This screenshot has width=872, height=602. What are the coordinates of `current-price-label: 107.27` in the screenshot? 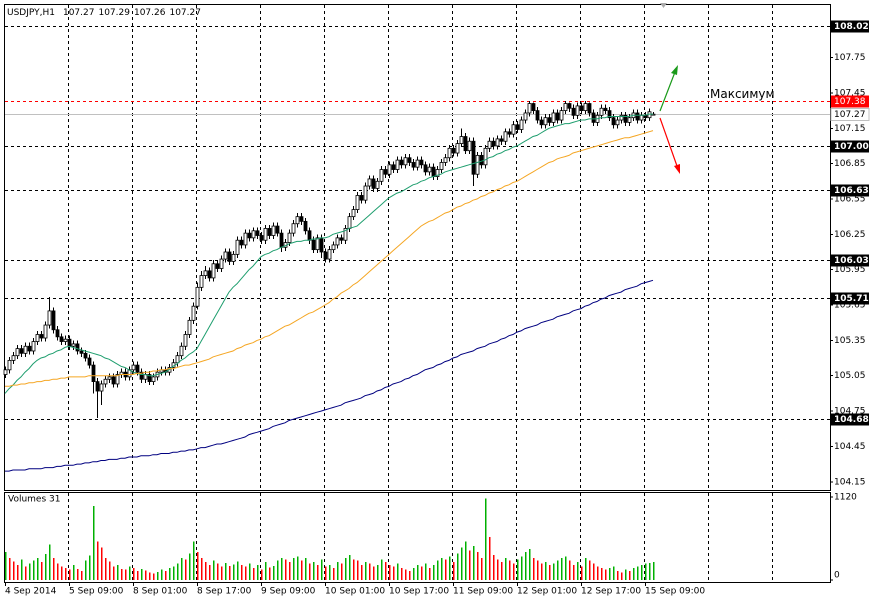 It's located at (850, 115).